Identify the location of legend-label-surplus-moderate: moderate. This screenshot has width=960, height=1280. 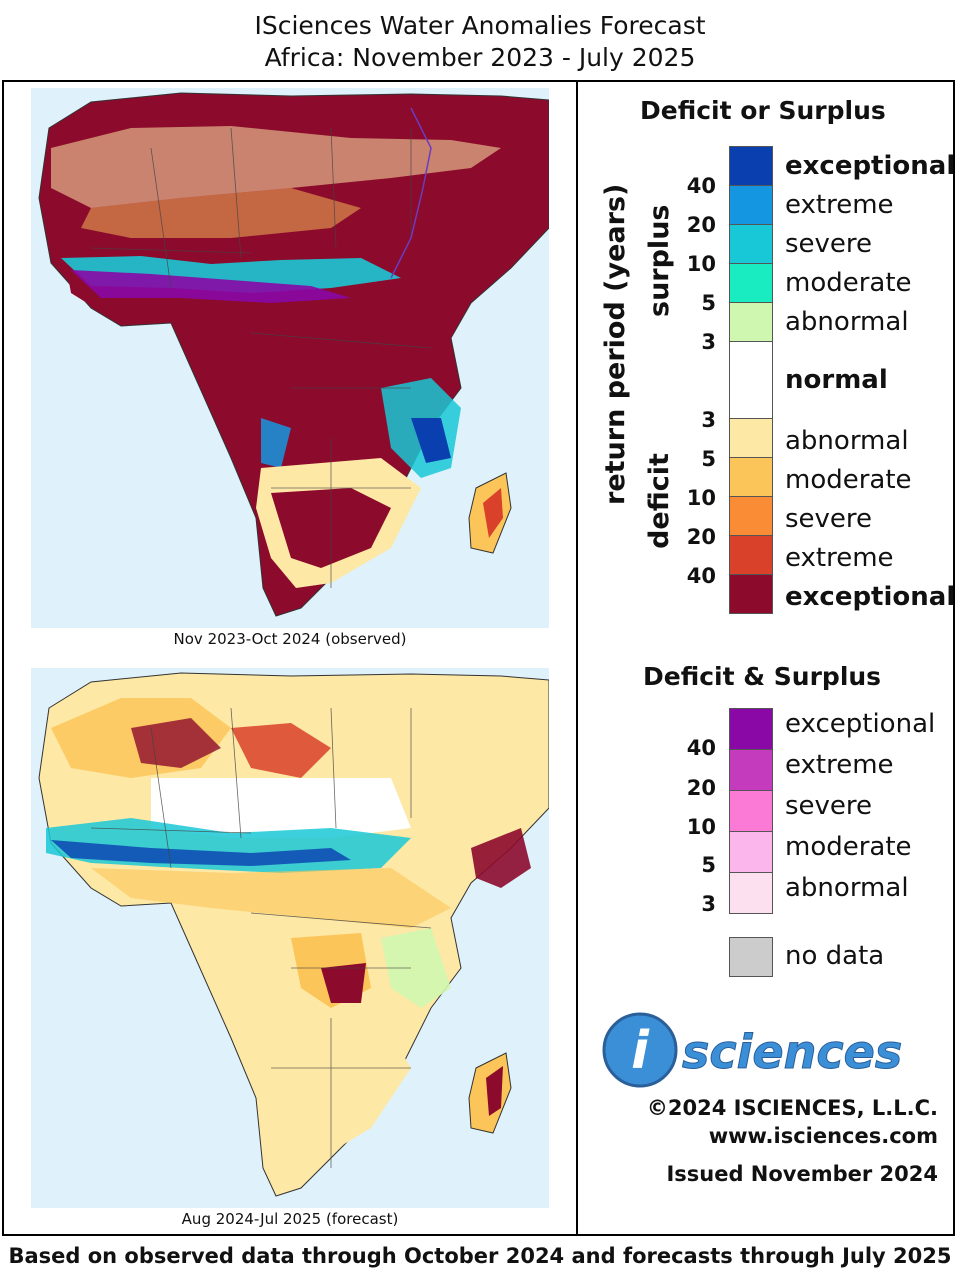
(848, 283).